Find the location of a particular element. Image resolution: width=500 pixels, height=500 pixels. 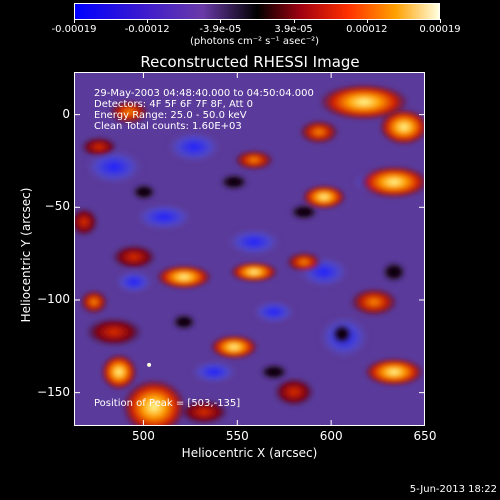

colorbar is located at coordinates (257, 11).